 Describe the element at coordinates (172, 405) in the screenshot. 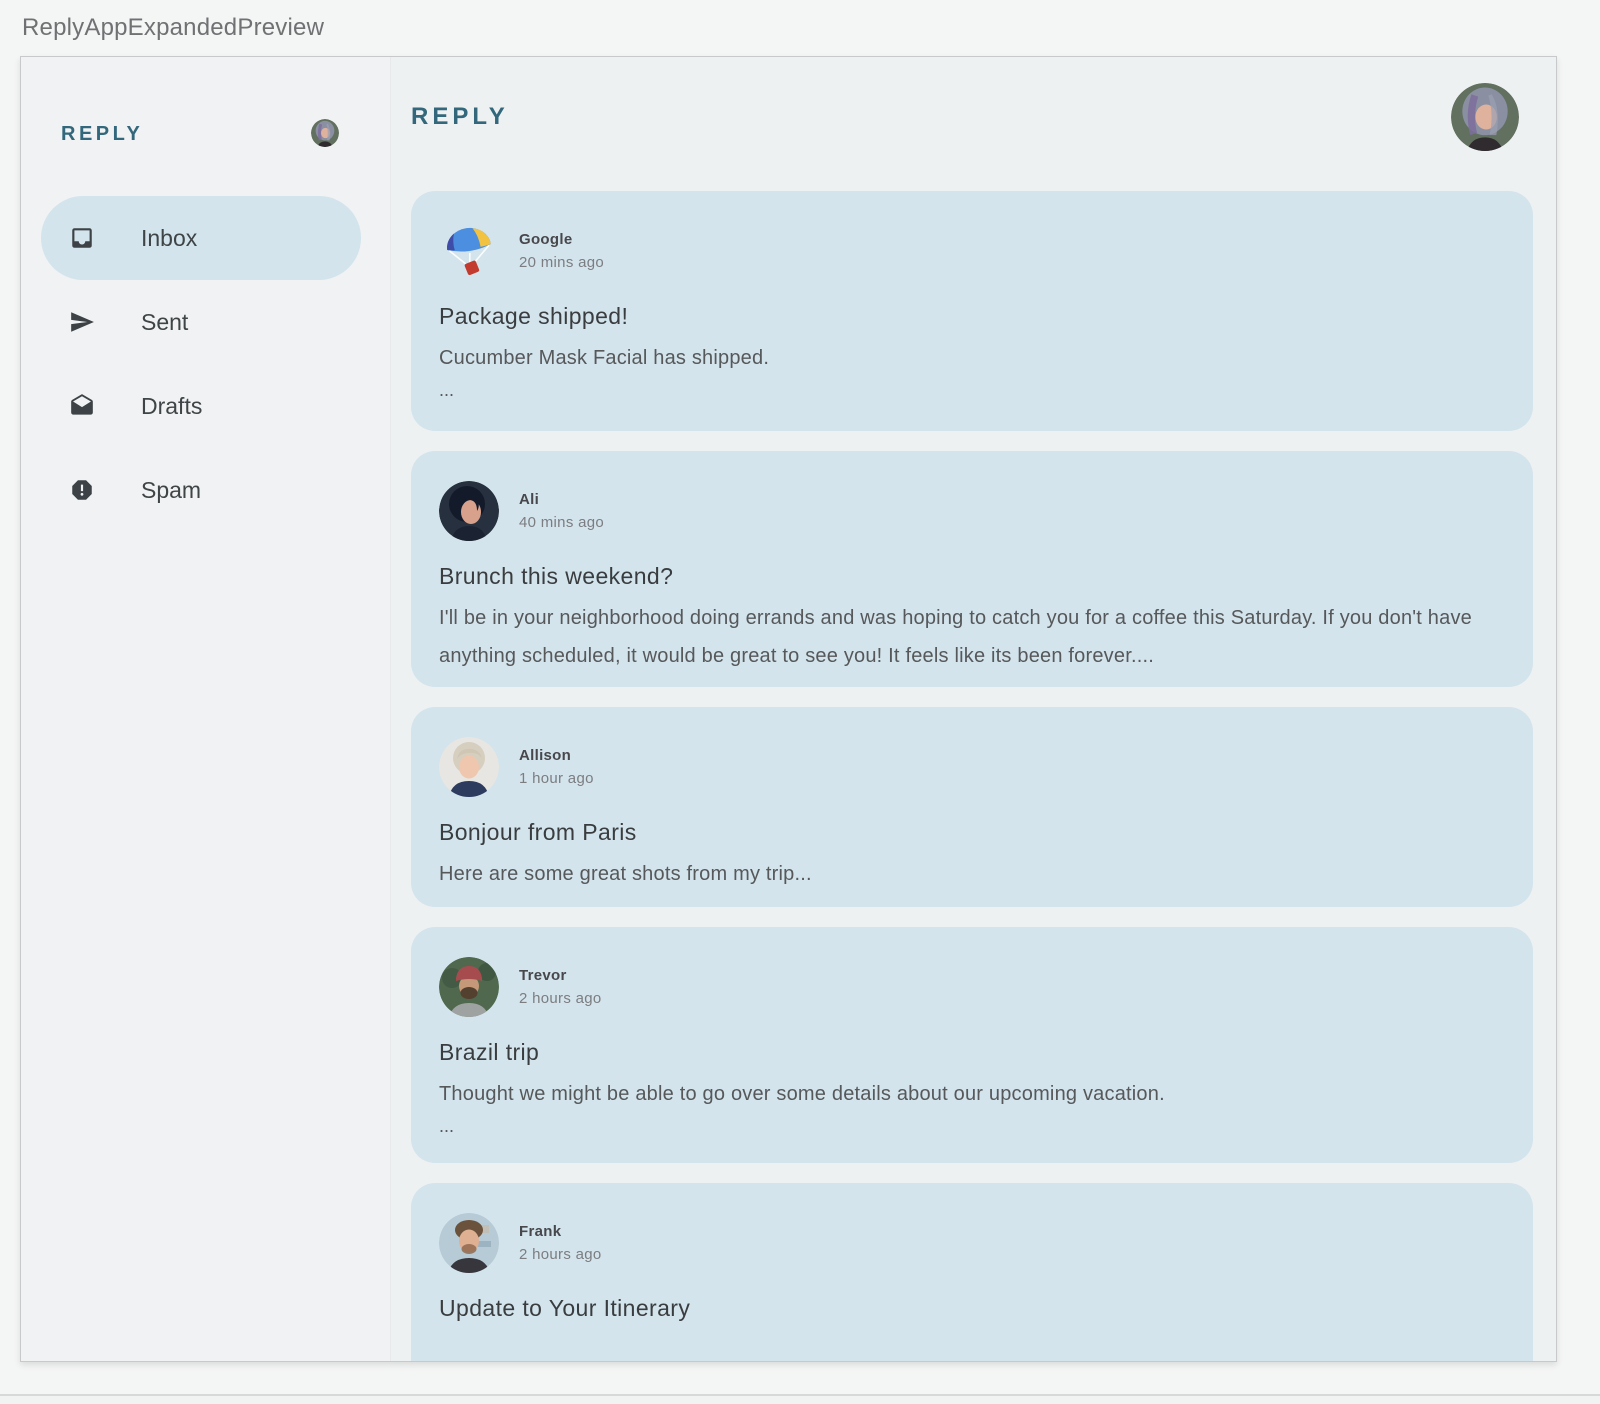

I see `sidebar-item-label: Drafts` at that location.